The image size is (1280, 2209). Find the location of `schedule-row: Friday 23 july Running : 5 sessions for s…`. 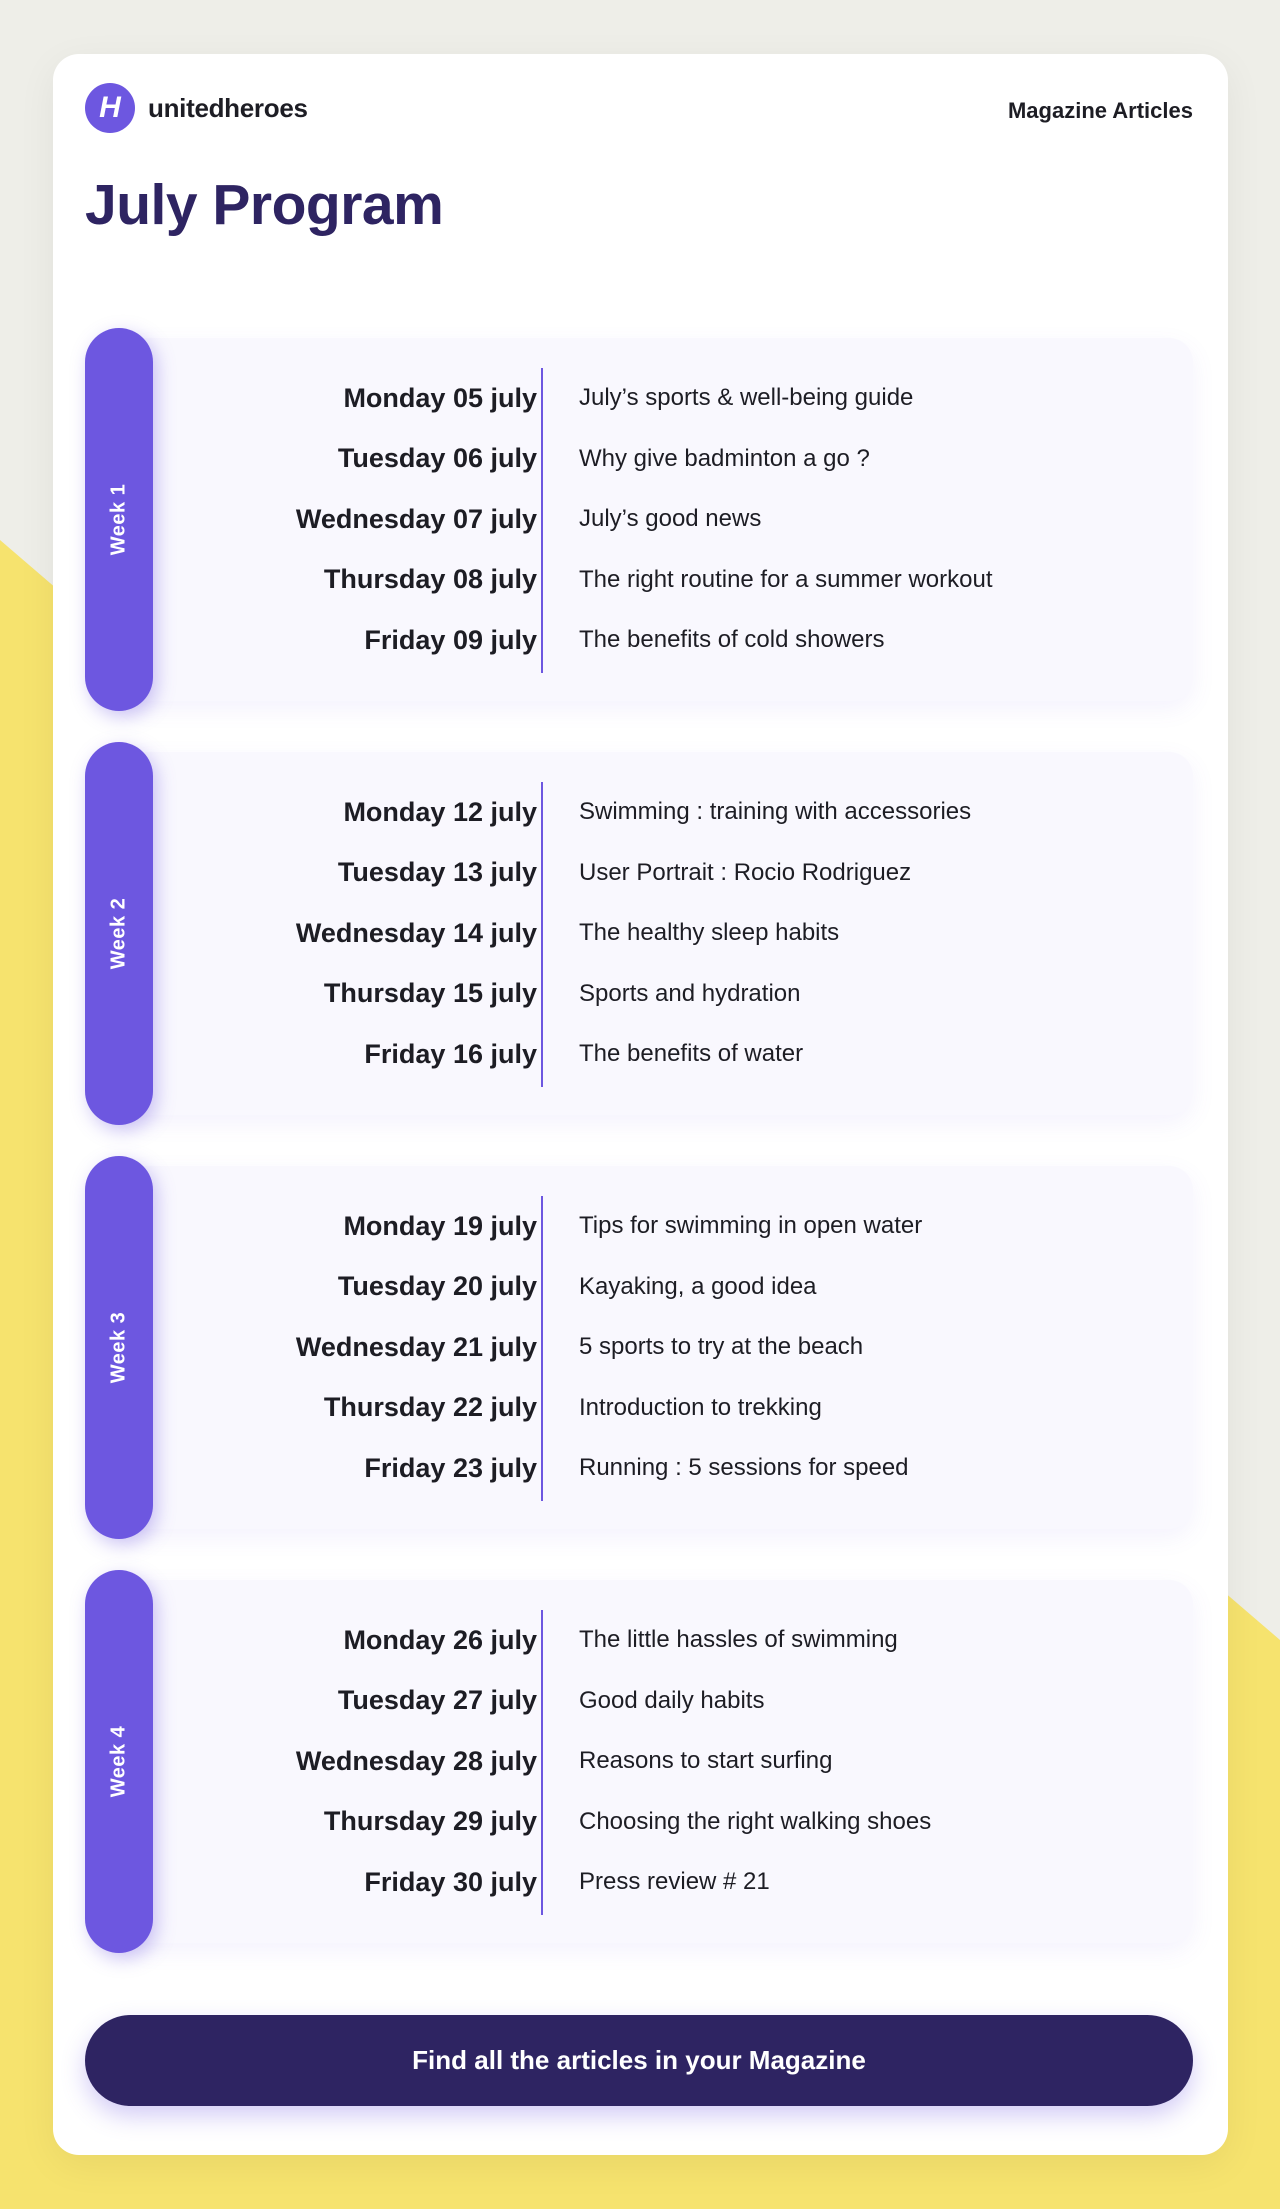

schedule-row: Friday 23 july Running : 5 sessions for s… is located at coordinates (639, 1468).